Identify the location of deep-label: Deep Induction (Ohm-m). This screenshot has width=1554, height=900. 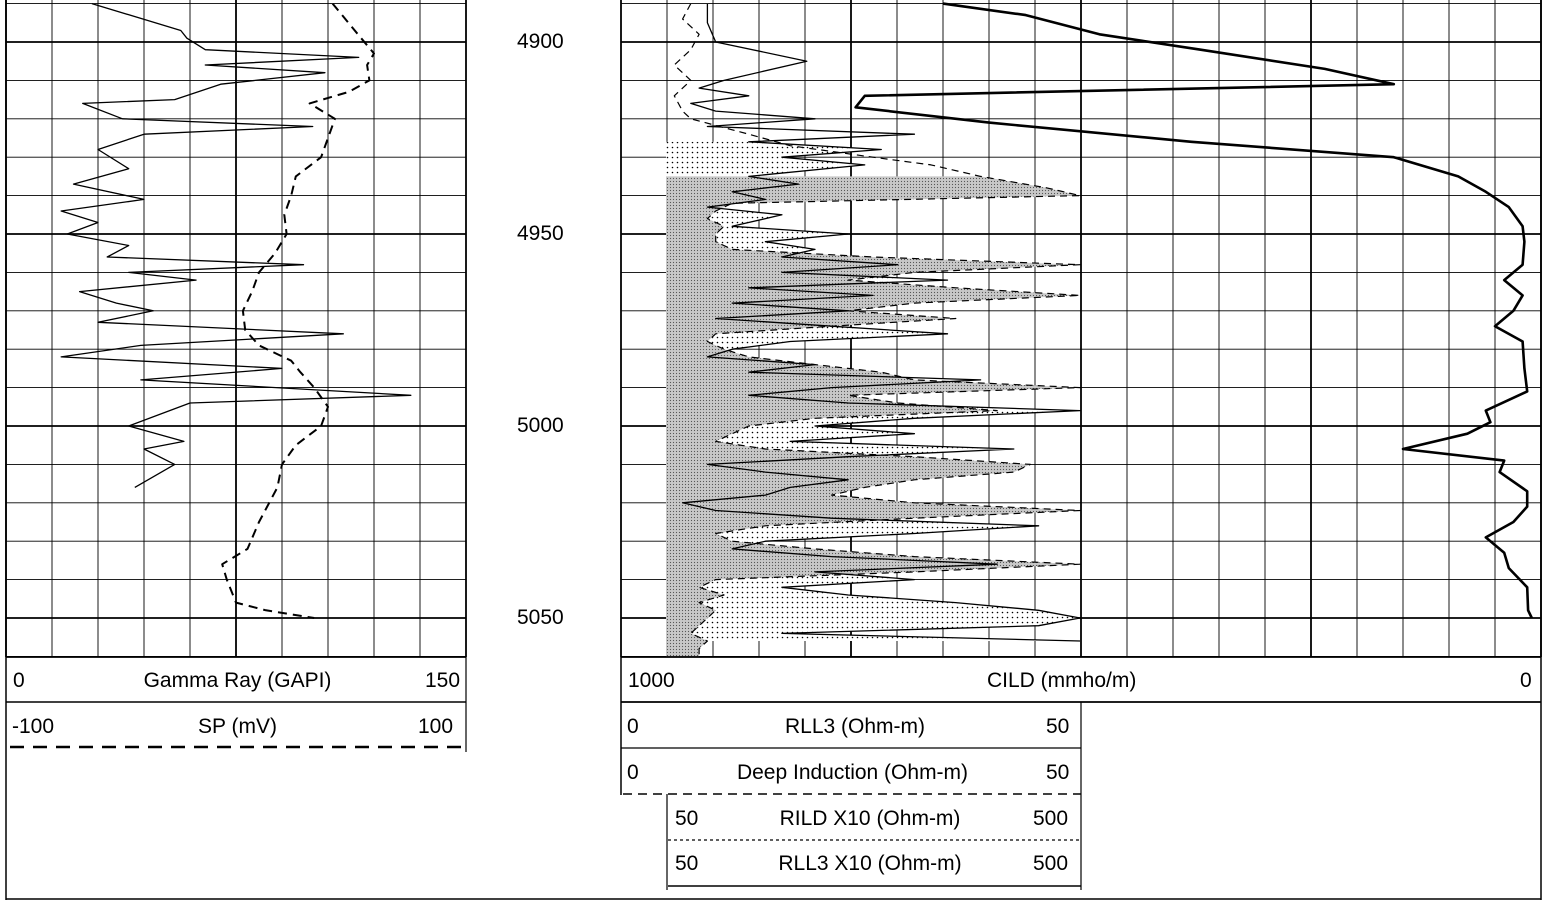
(852, 772).